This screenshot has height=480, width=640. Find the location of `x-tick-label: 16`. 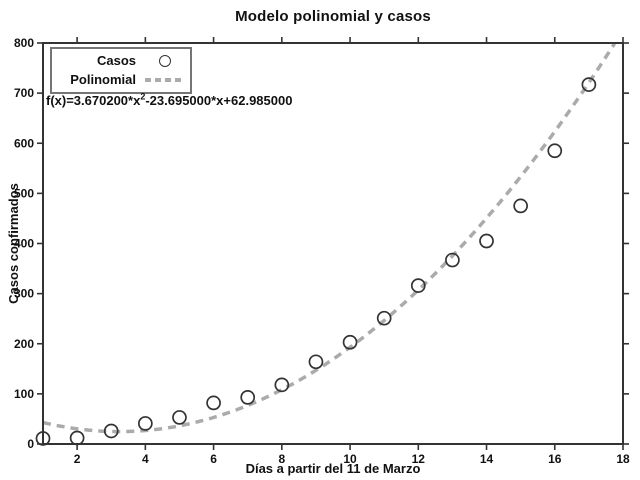

x-tick-label: 16 is located at coordinates (555, 459).